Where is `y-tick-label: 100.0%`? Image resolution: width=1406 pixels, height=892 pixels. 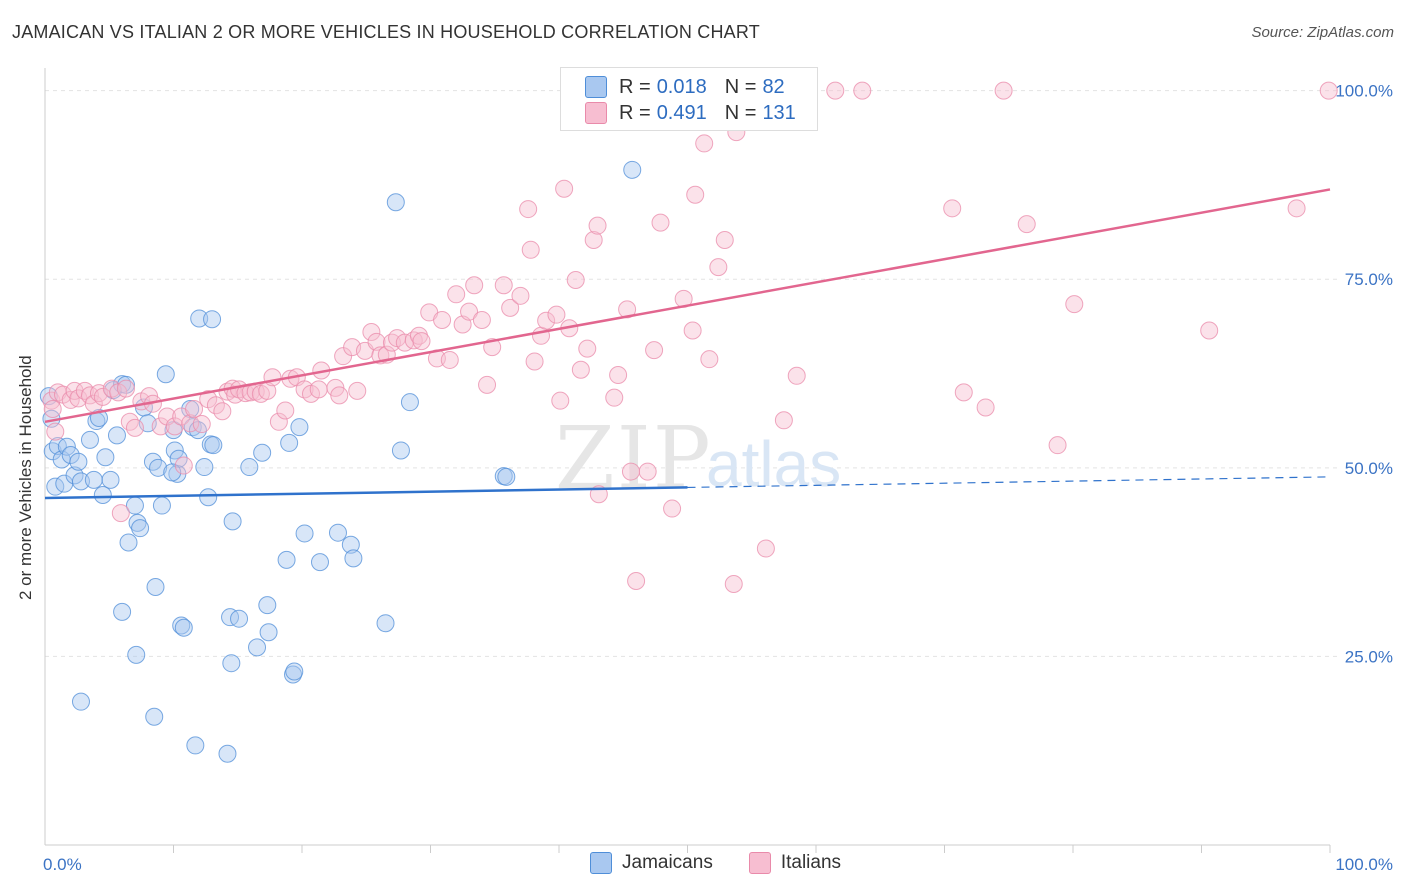 y-tick-label: 100.0% is located at coordinates (1364, 91).